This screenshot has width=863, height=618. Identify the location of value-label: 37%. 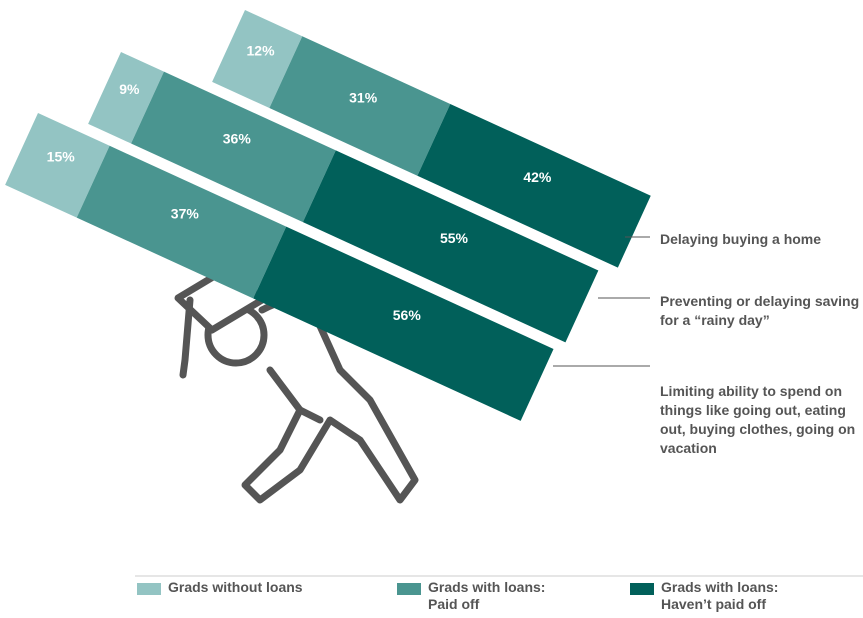
(185, 214).